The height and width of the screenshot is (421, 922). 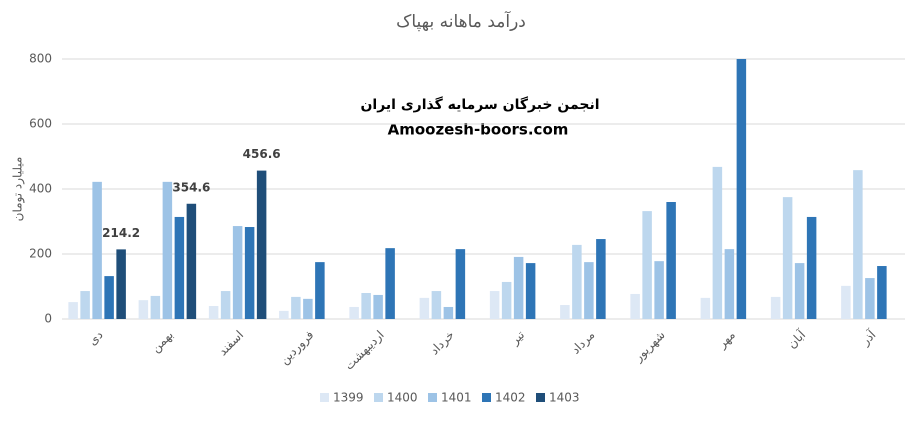 I want to click on chart-title: درآمد ماهانه بهپاک, so click(x=461, y=21).